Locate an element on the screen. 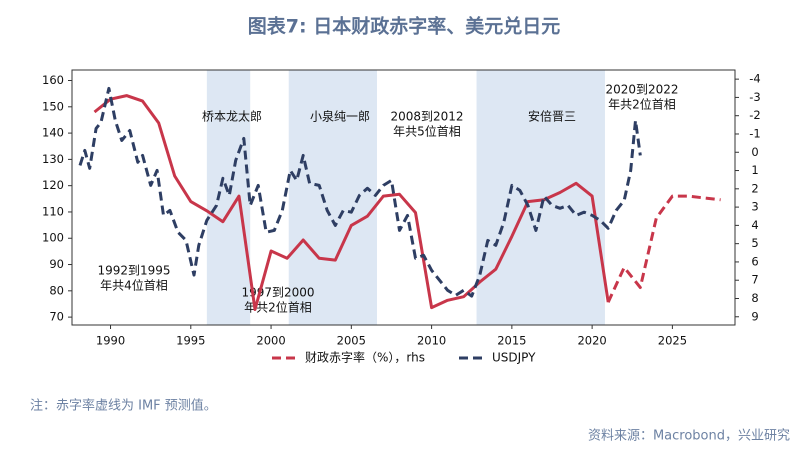 Image resolution: width=808 pixels, height=450 pixels. y-tick-label: 160 is located at coordinates (53, 80).